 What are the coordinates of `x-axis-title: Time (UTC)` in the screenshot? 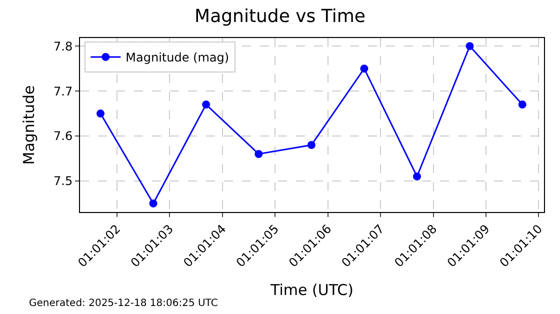 It's located at (312, 289).